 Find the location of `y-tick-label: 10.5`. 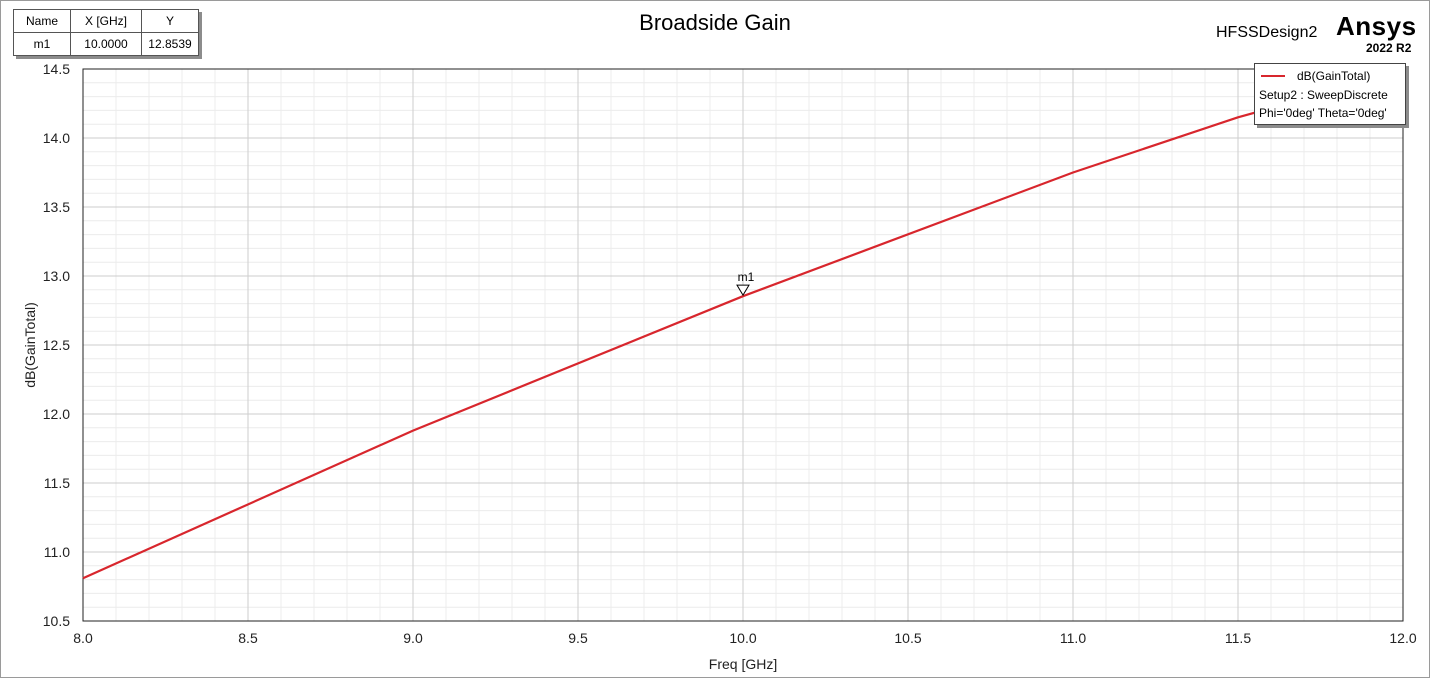

y-tick-label: 10.5 is located at coordinates (56, 621).